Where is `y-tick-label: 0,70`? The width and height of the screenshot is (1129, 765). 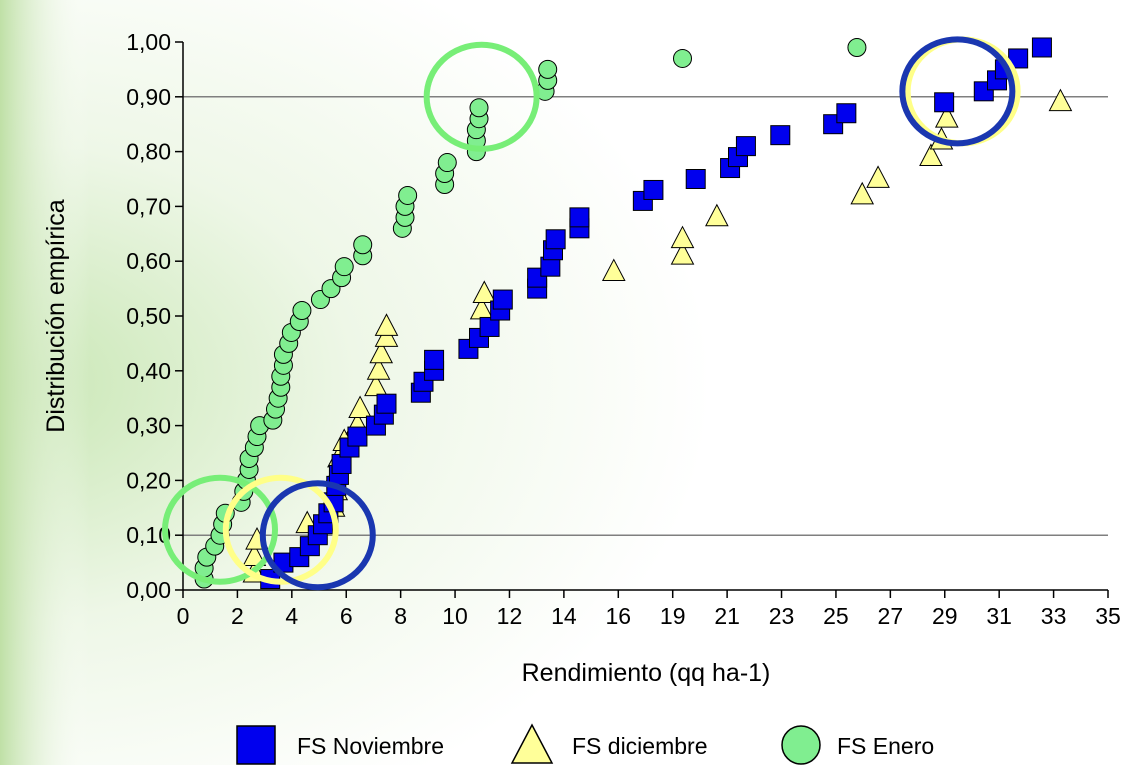 y-tick-label: 0,70 is located at coordinates (148, 206).